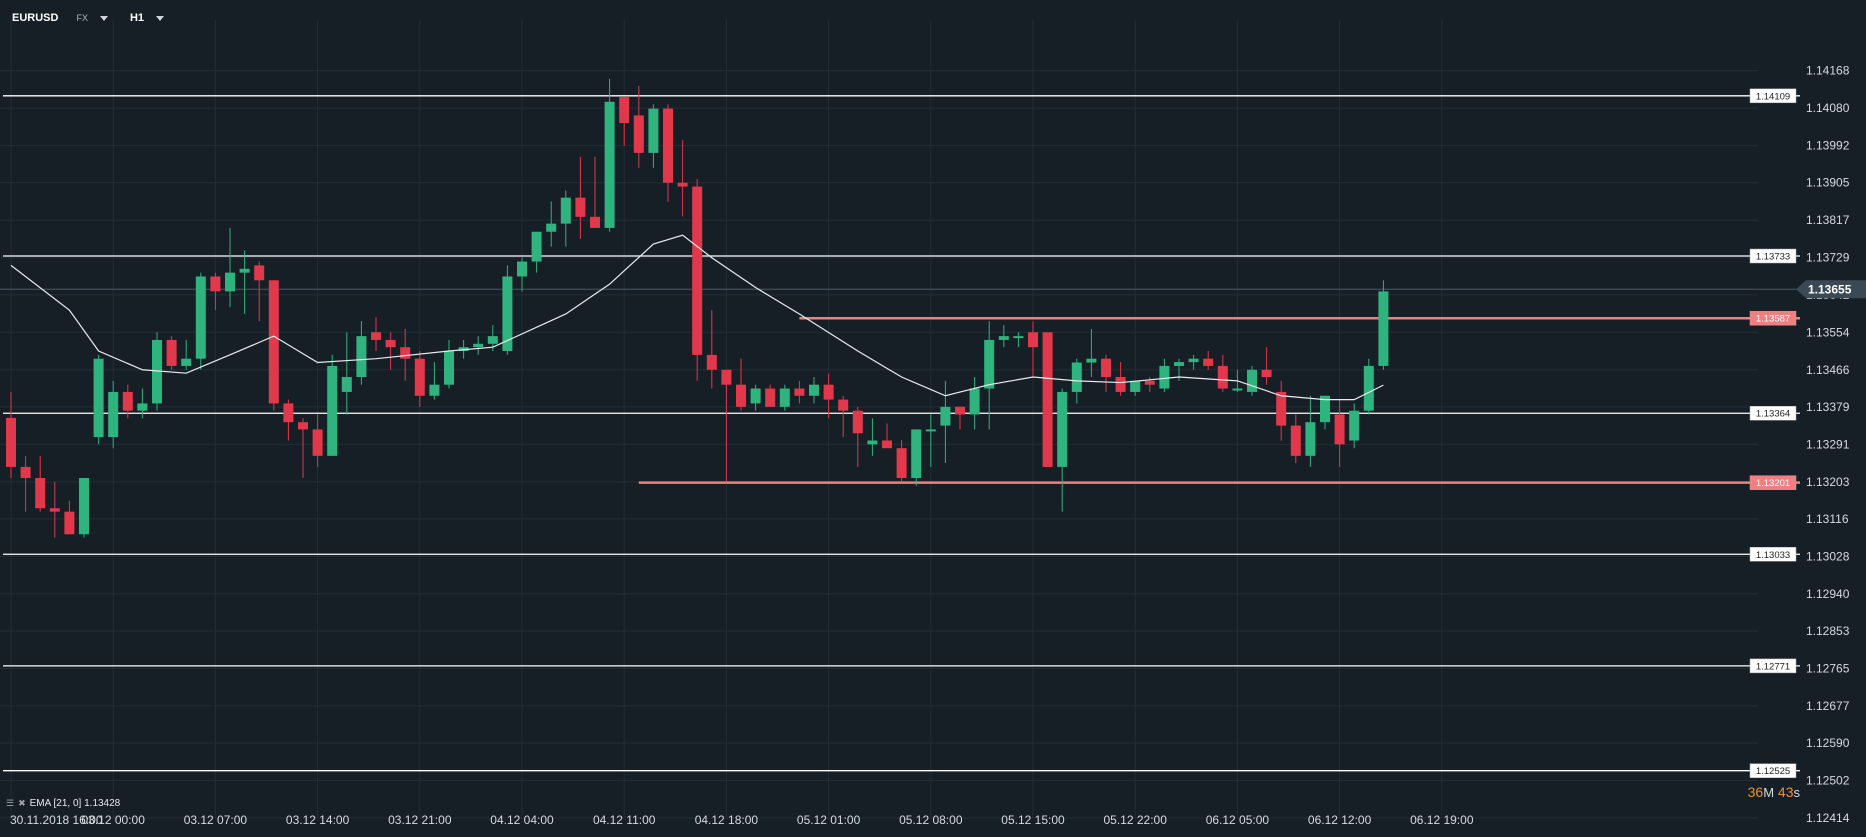 The width and height of the screenshot is (1866, 837). What do you see at coordinates (1033, 820) in the screenshot?
I see `x-tick-label: 05.12 15:00` at bounding box center [1033, 820].